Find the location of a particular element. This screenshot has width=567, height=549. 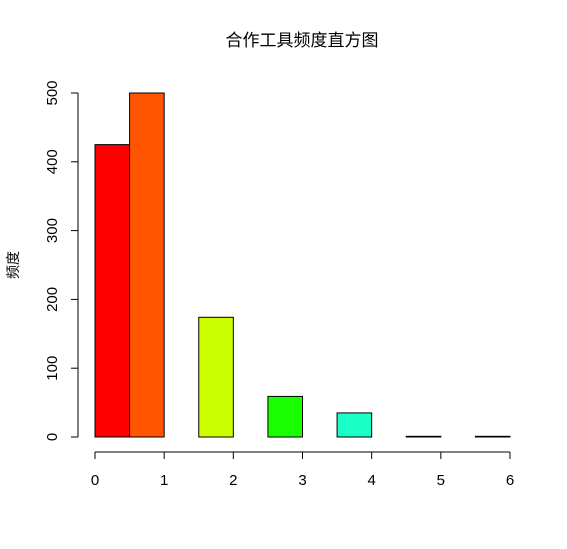

x-ticks: 0 1 2 3 4 5 6 is located at coordinates (302, 470).